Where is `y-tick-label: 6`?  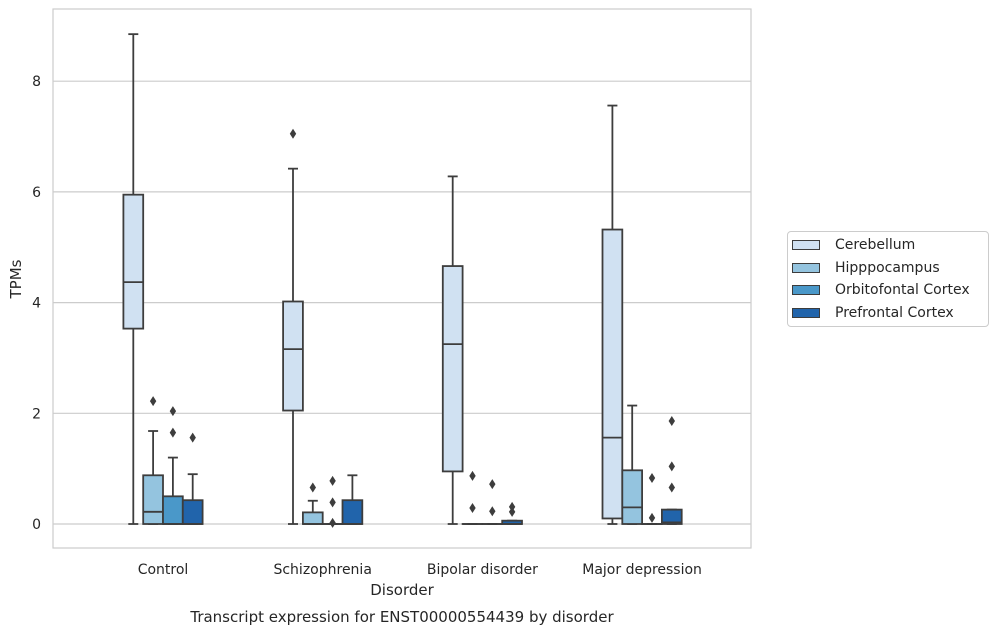 y-tick-label: 6 is located at coordinates (36, 193).